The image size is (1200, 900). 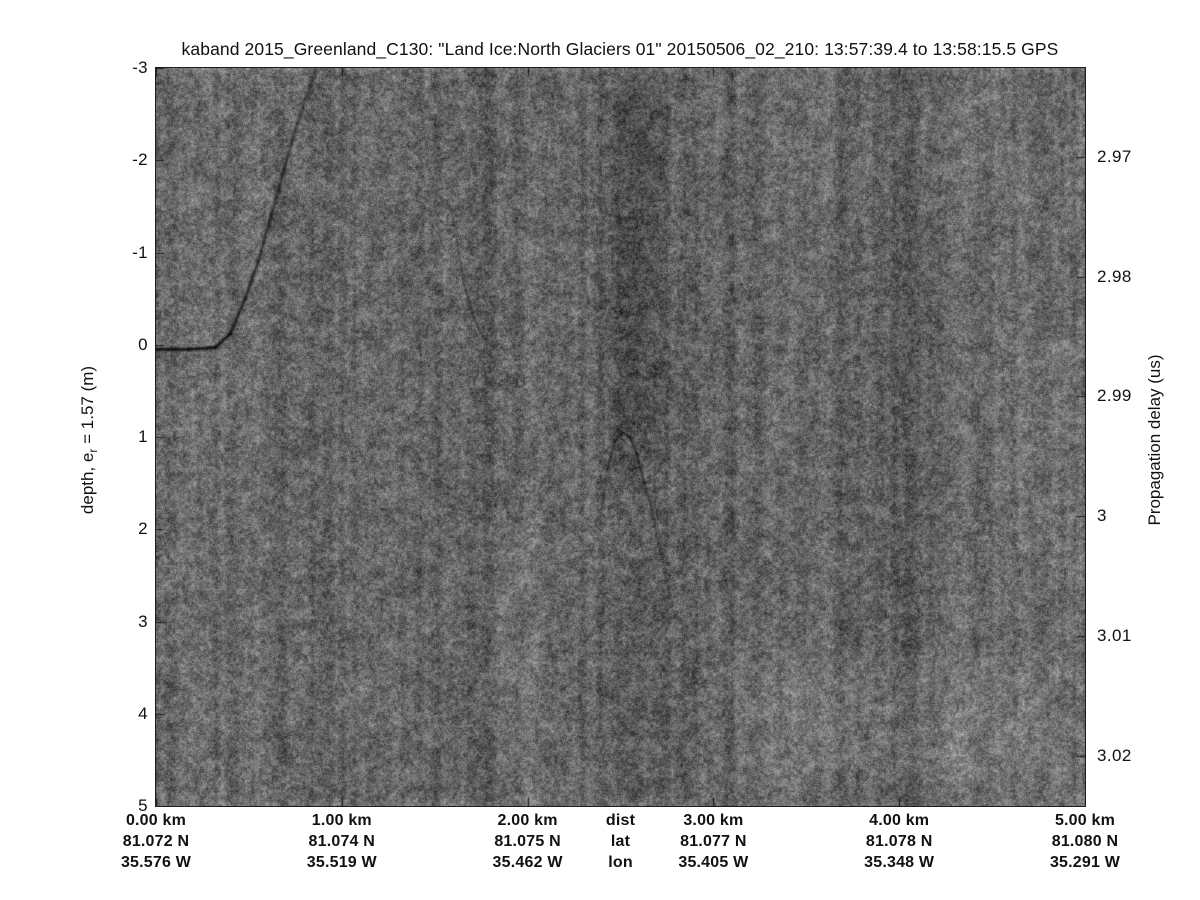 I want to click on x-row-label-lat: lat, so click(x=620, y=841).